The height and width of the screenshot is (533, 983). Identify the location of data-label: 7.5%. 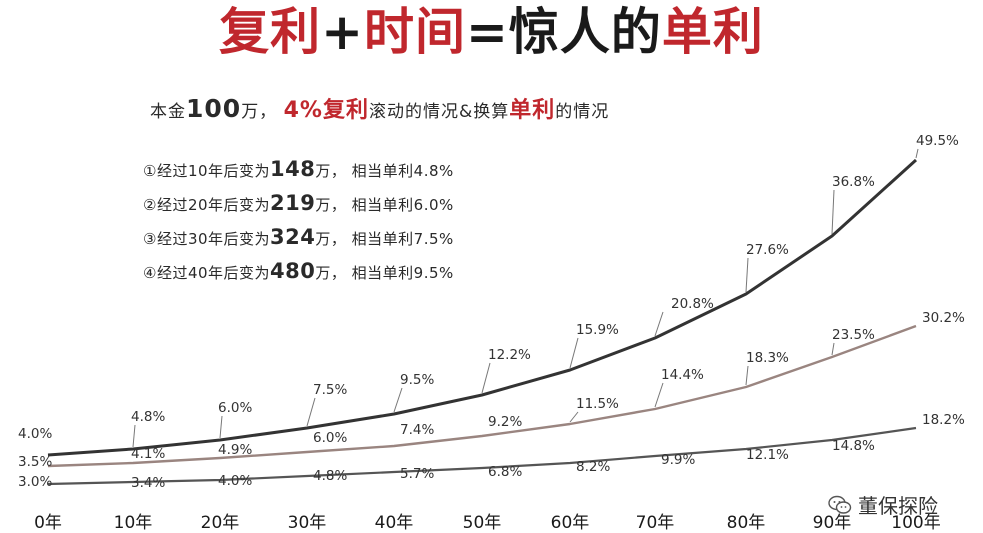
(330, 390).